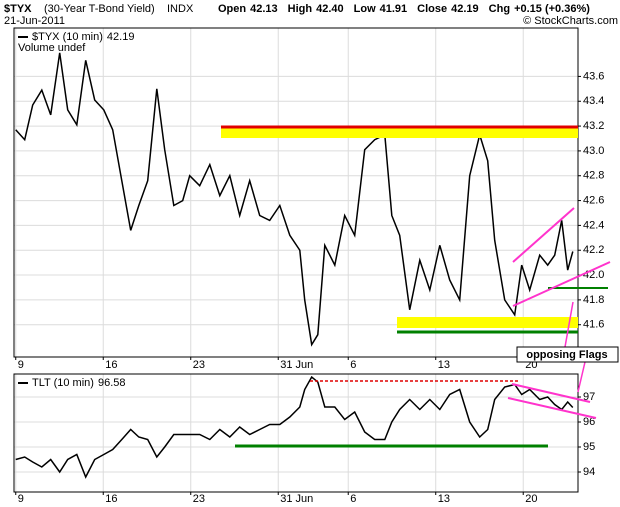 The height and width of the screenshot is (507, 620). Describe the element at coordinates (432, 9) in the screenshot. I see `quote-label: Close` at that location.